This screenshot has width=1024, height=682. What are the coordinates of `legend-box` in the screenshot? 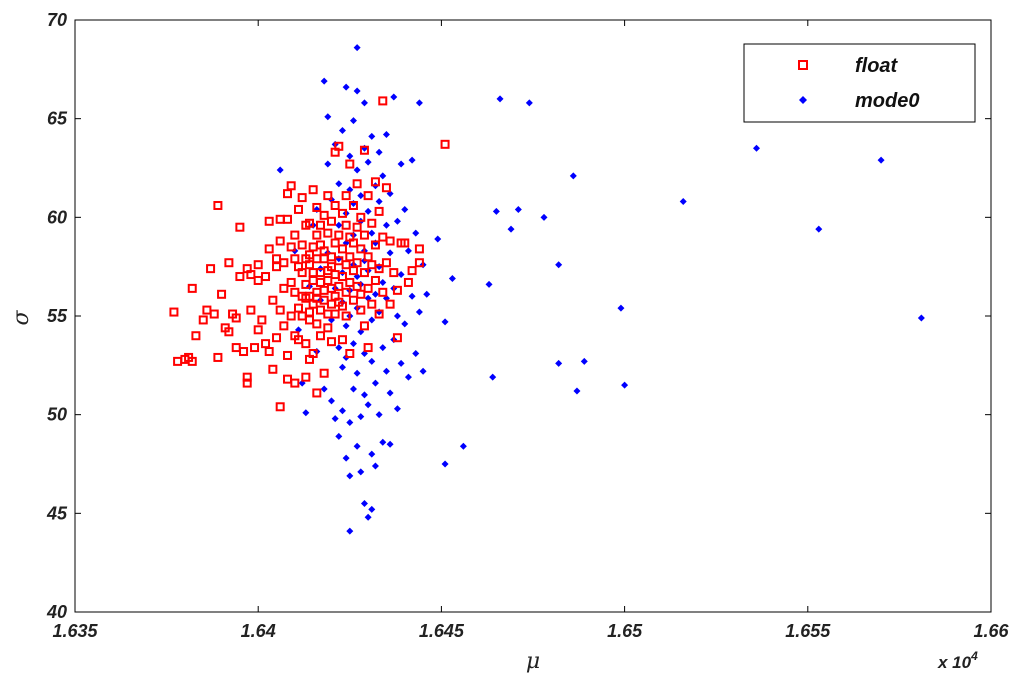 It's located at (859, 83).